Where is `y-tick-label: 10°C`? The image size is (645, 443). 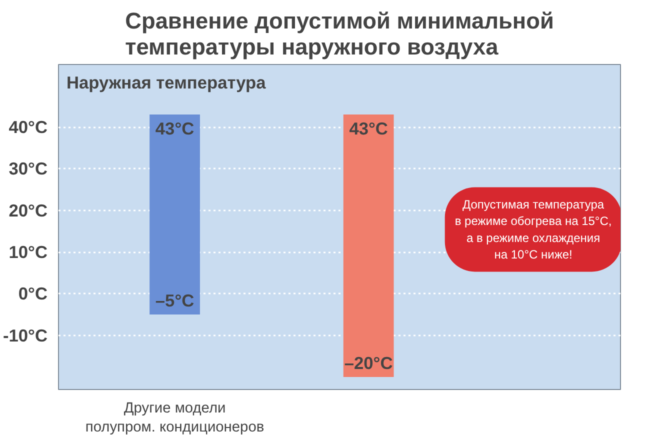
y-tick-label: 10°C is located at coordinates (28, 252).